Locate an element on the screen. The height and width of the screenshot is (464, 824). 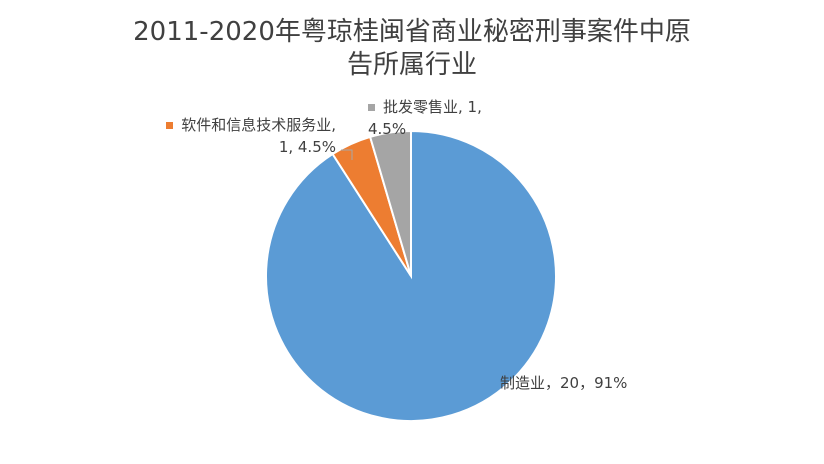
data-label-box: 软件和信息技术服务业, 1, 4.5% is located at coordinates (251, 136).